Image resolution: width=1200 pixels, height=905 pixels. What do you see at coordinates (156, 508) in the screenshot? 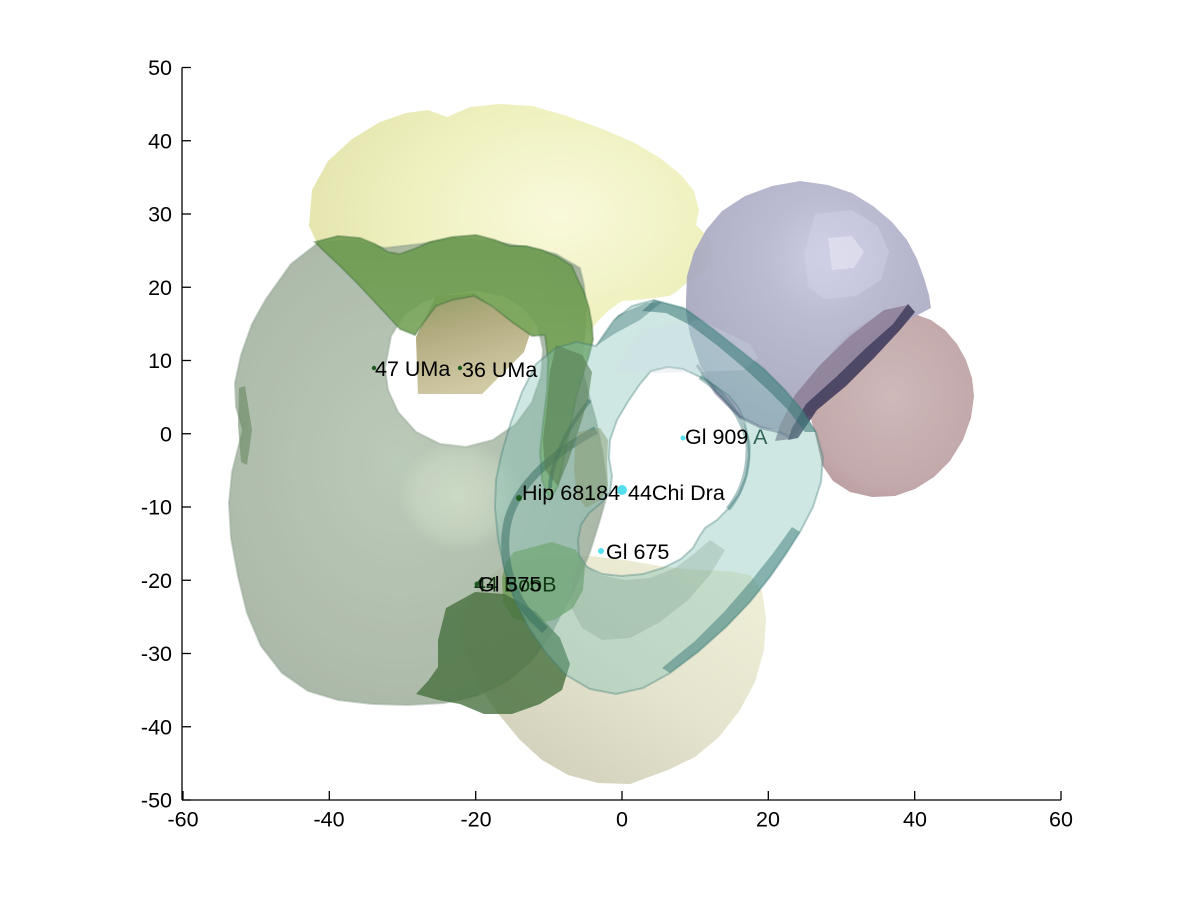
I see `svg-text: -10` at bounding box center [156, 508].